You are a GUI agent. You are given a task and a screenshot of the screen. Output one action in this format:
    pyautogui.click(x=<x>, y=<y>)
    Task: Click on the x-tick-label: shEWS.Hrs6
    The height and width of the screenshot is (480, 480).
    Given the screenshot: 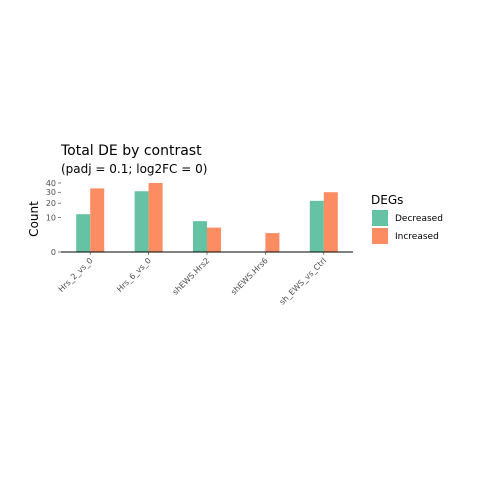 What is the action you would take?
    pyautogui.click(x=249, y=276)
    